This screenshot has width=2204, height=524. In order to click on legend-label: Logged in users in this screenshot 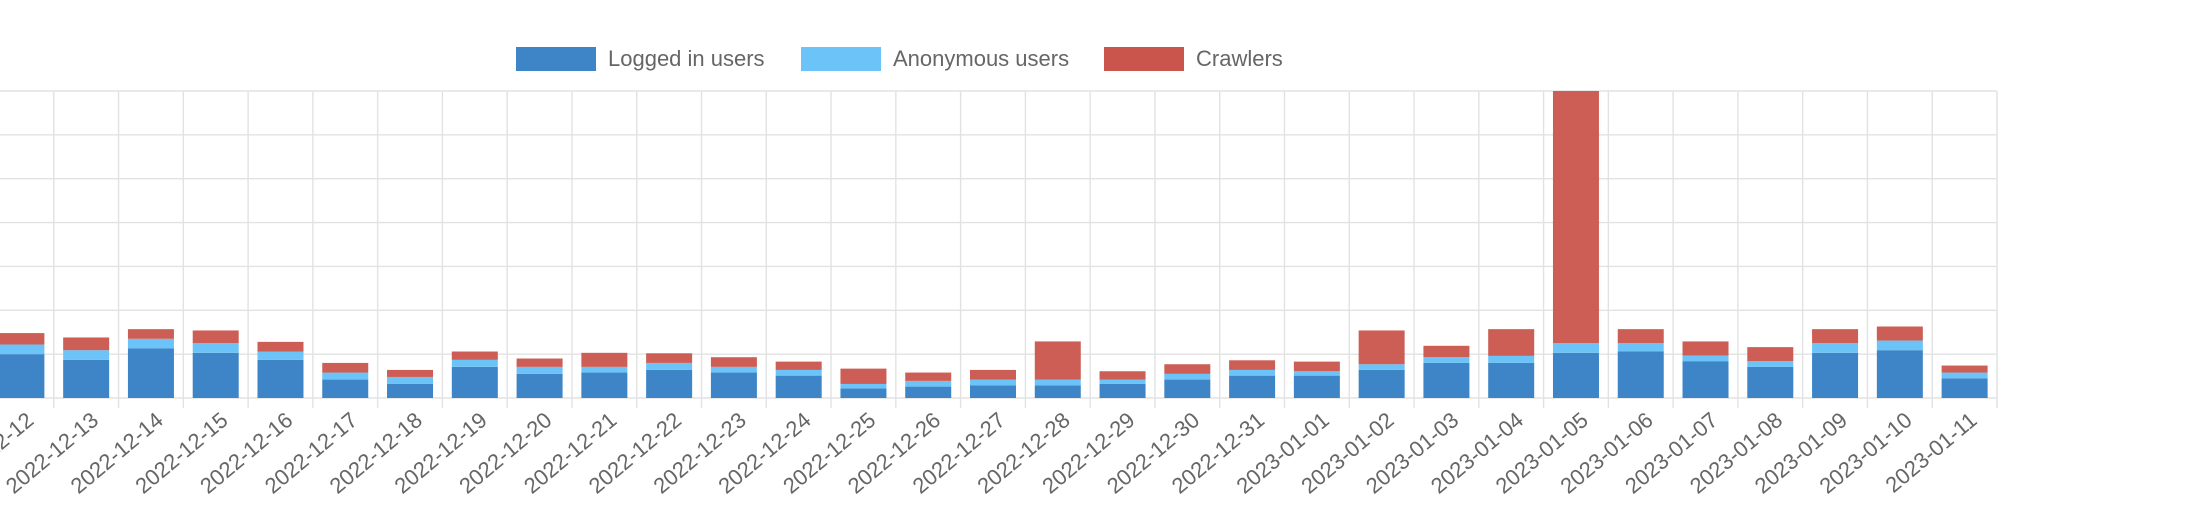, I will do `click(686, 58)`.